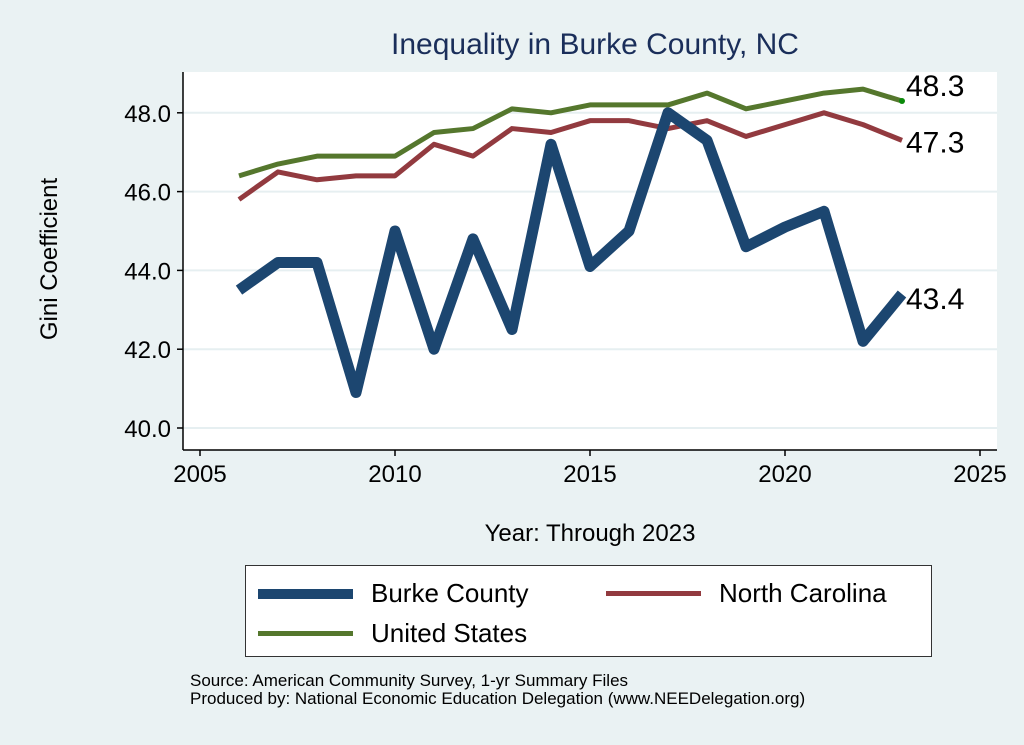 This screenshot has width=1024, height=745. I want to click on legend-item-nc: North Carolina, so click(746, 593).